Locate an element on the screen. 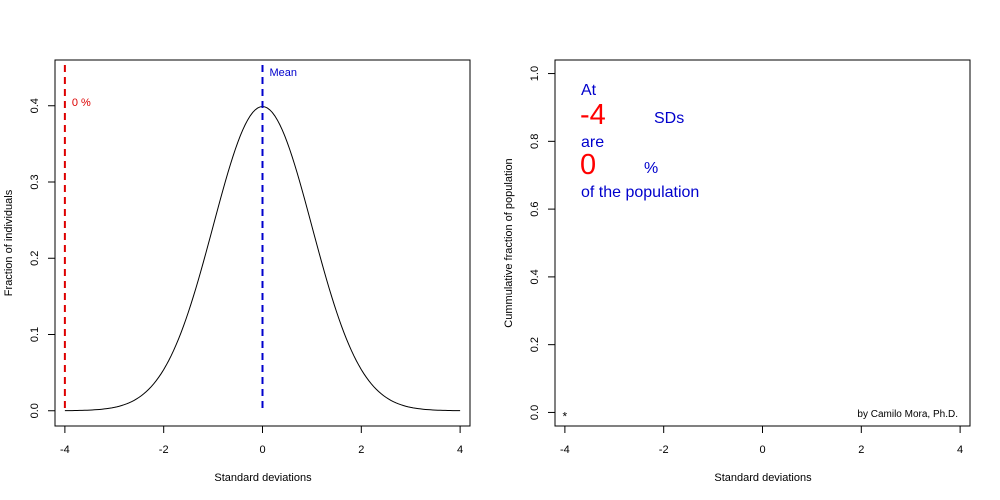  annotation-at: At is located at coordinates (589, 90).